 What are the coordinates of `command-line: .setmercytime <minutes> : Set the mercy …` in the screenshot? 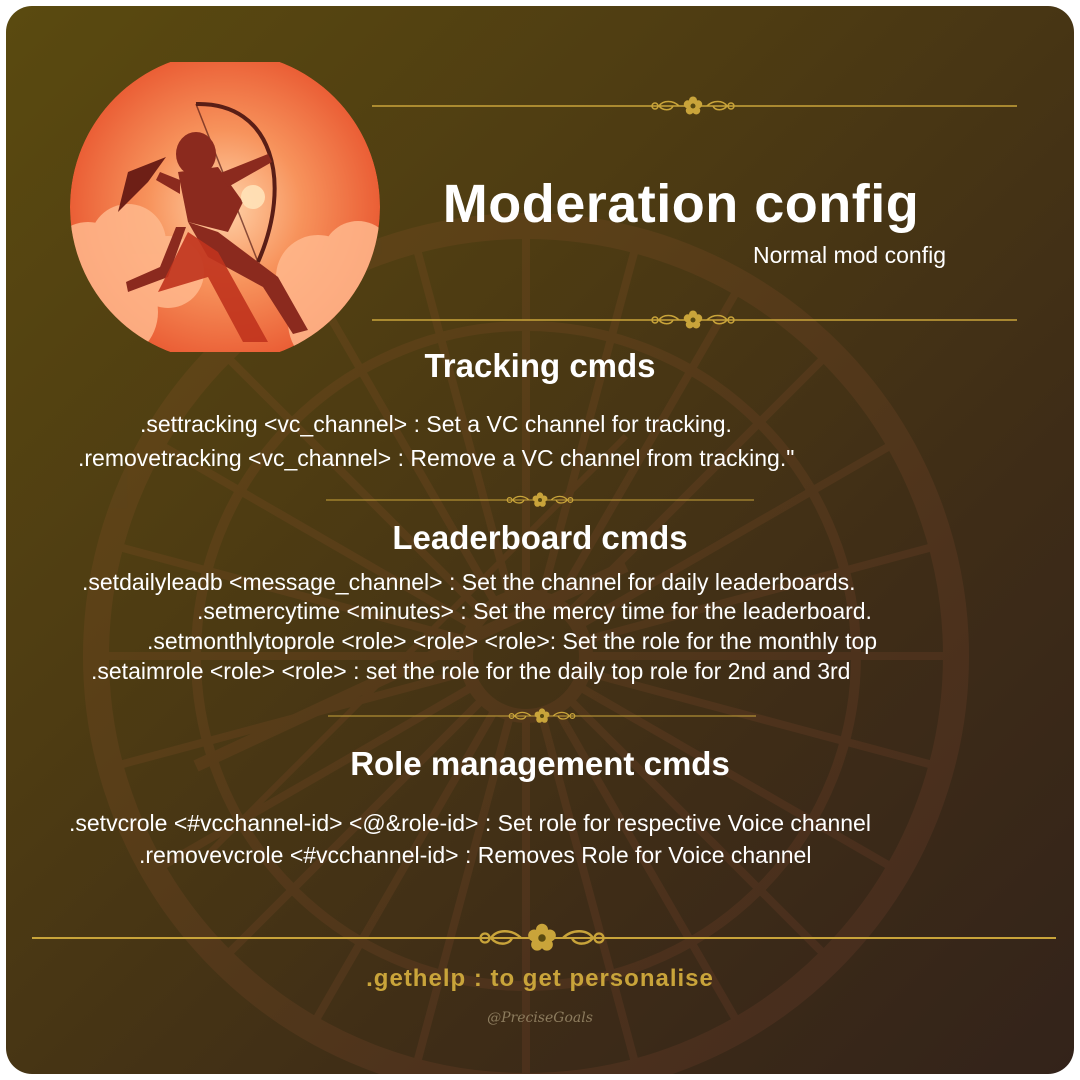 It's located at (534, 611).